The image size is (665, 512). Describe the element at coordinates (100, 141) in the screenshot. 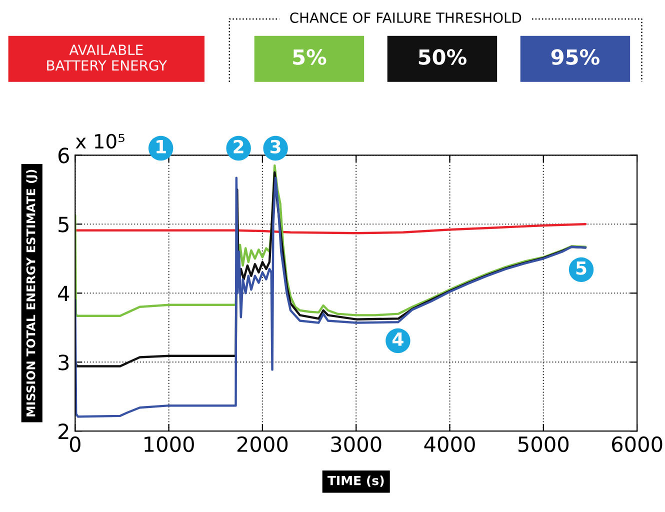

I see `text: x 10⁵` at that location.